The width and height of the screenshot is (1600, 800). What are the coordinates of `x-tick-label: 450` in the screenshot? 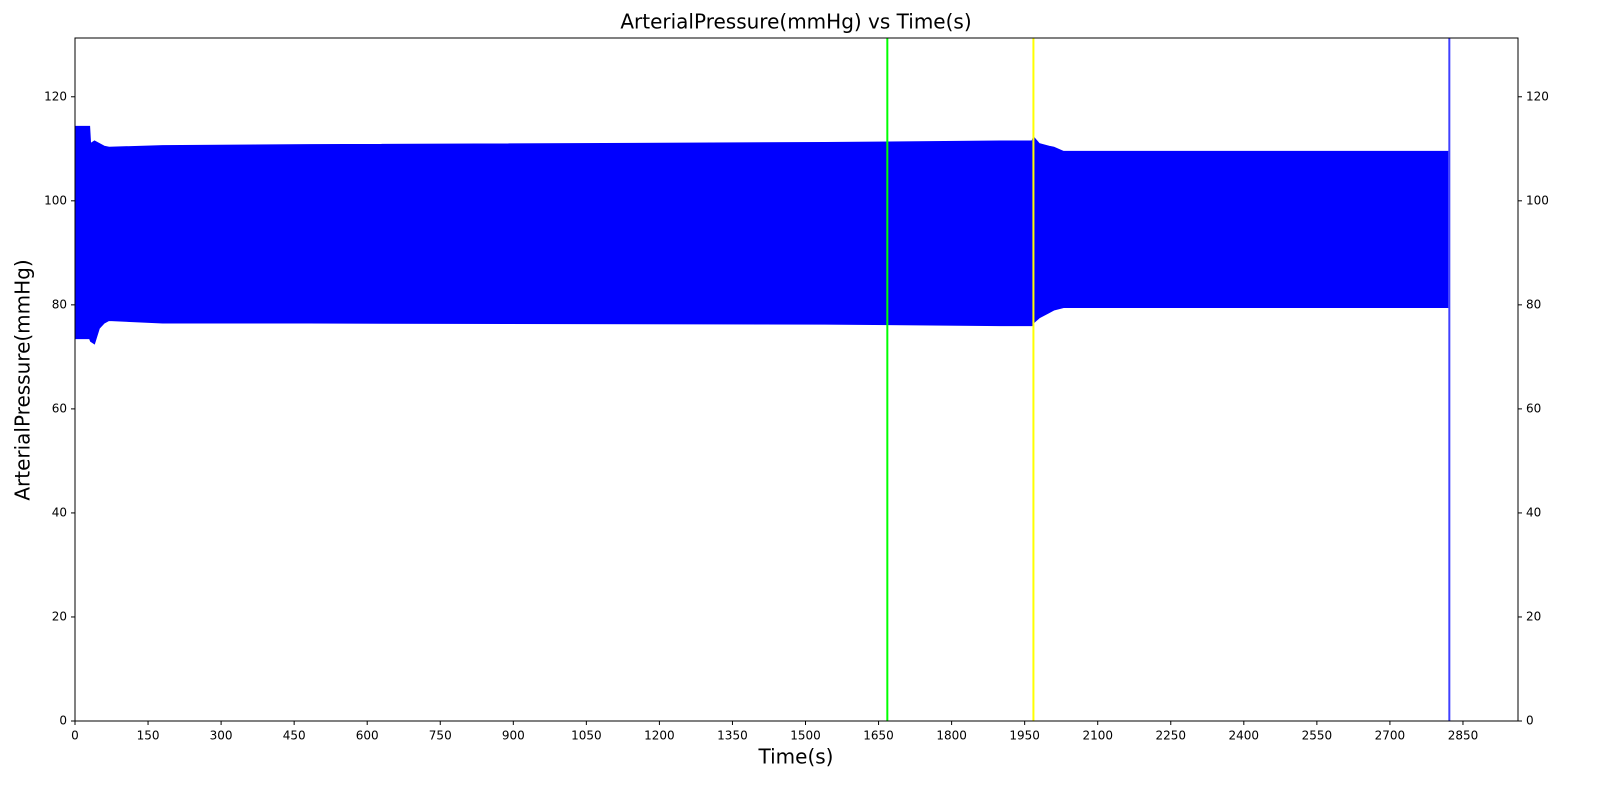 It's located at (294, 736).